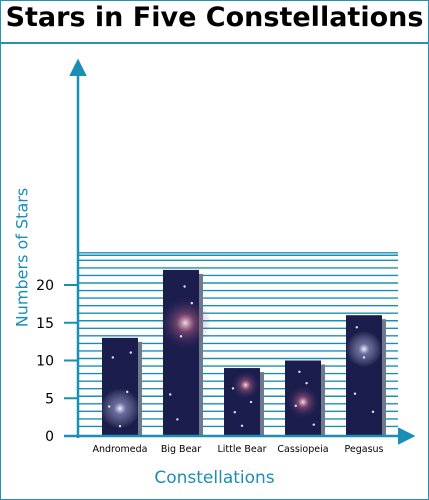  Describe the element at coordinates (121, 386) in the screenshot. I see `bar-andromeda` at that location.